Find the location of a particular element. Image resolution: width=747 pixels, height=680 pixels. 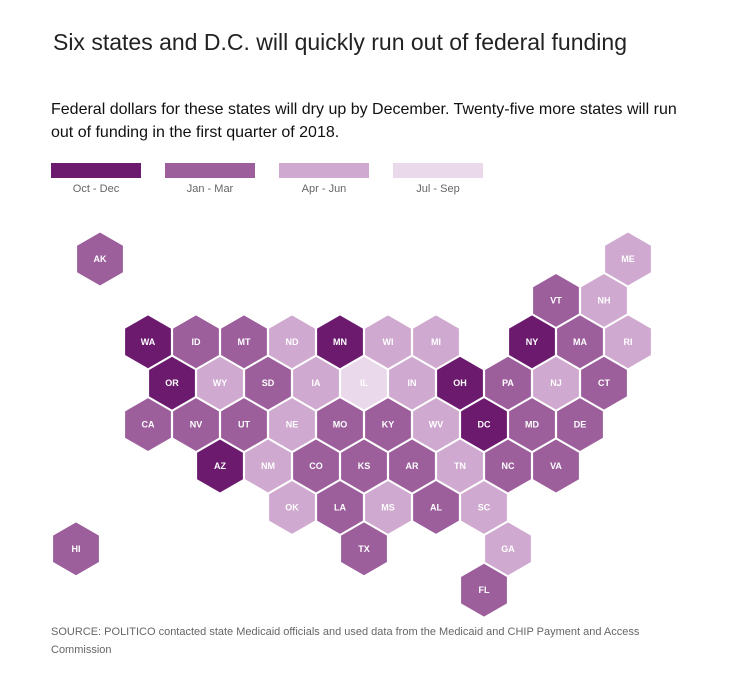

hex-nj is located at coordinates (556, 383).